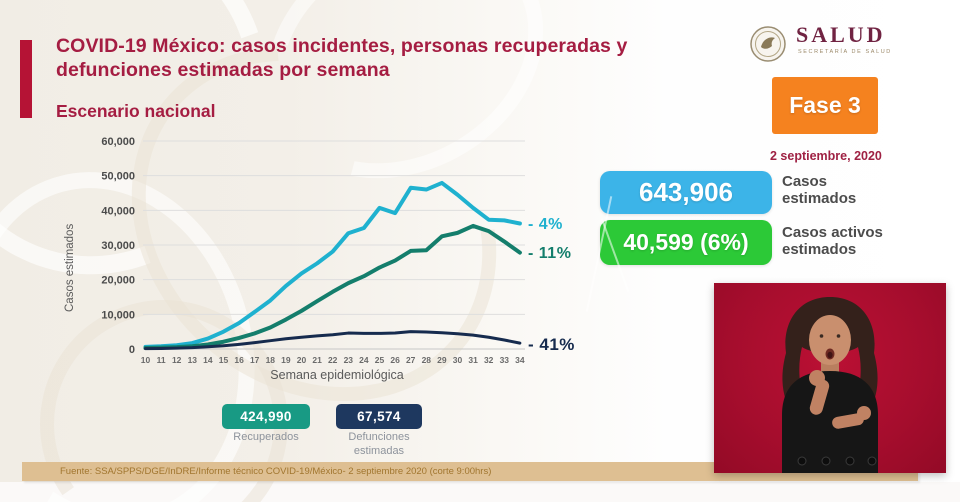 This screenshot has height=502, width=960. Describe the element at coordinates (118, 142) in the screenshot. I see `svg-text: 60,000` at that location.